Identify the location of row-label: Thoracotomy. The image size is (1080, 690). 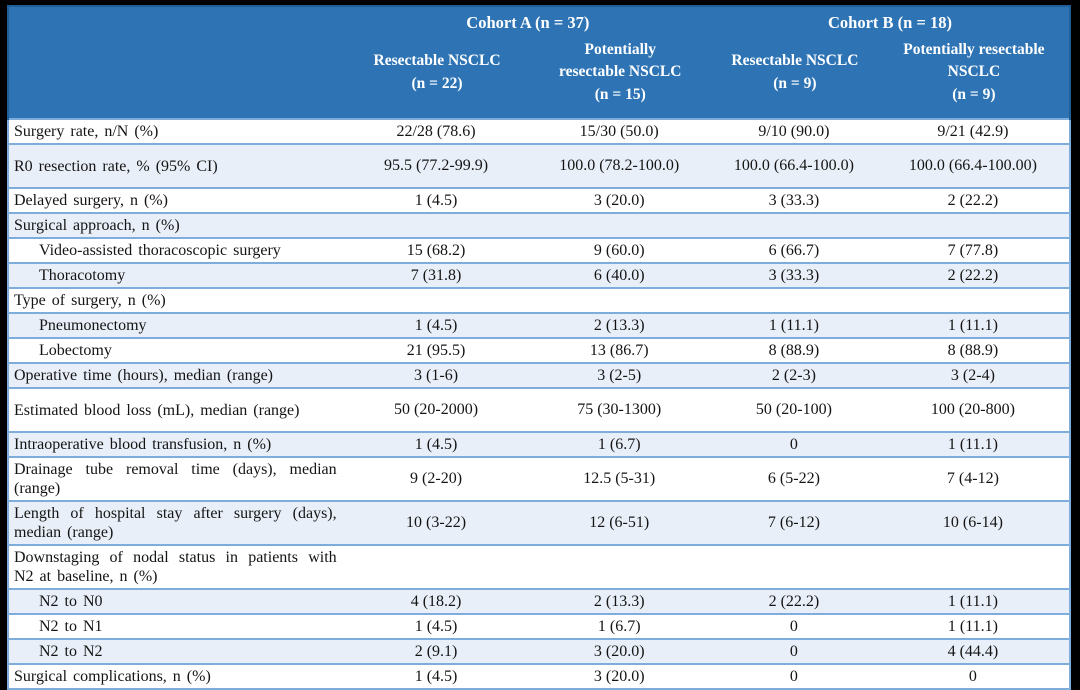
(176, 275).